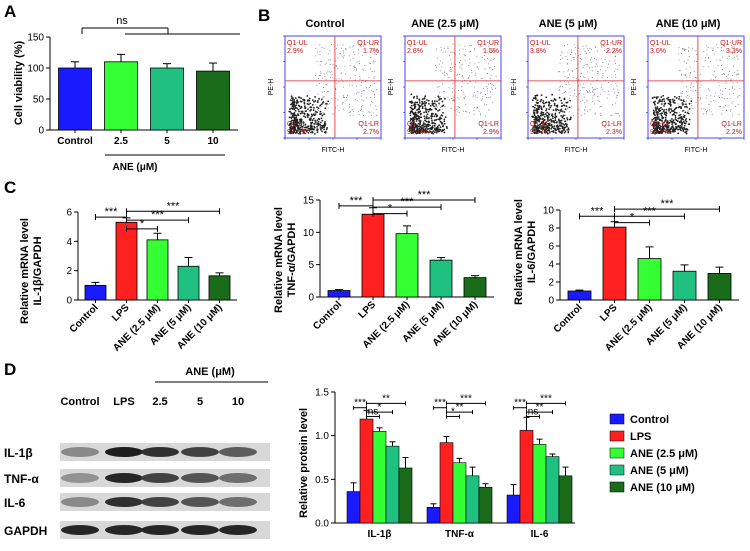 This screenshot has height=551, width=750. What do you see at coordinates (295, 51) in the screenshot?
I see `quadrant-ul-value: 2.9%` at bounding box center [295, 51].